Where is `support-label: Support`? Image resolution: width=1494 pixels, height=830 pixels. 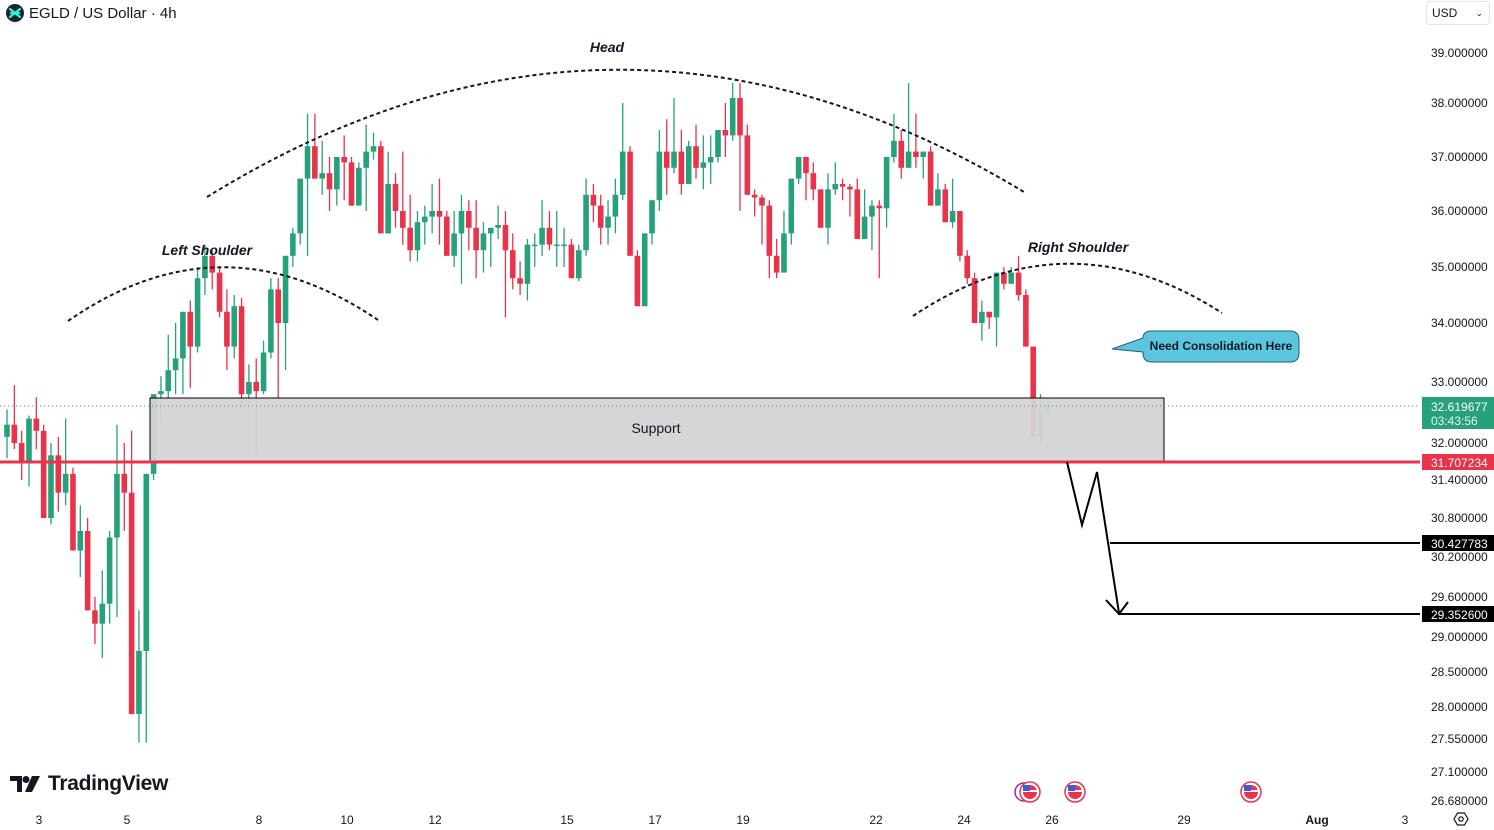
support-label: Support is located at coordinates (655, 428).